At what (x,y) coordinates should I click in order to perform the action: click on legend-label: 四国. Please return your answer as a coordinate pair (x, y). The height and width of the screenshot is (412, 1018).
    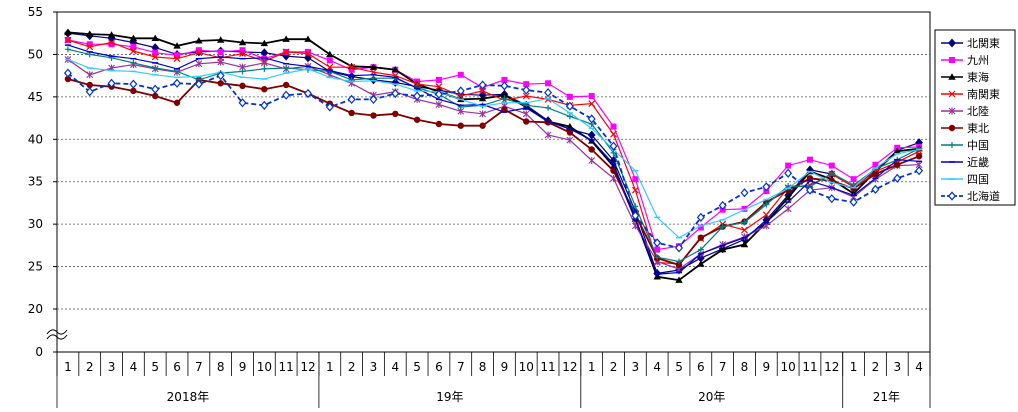
    Looking at the image, I should click on (978, 179).